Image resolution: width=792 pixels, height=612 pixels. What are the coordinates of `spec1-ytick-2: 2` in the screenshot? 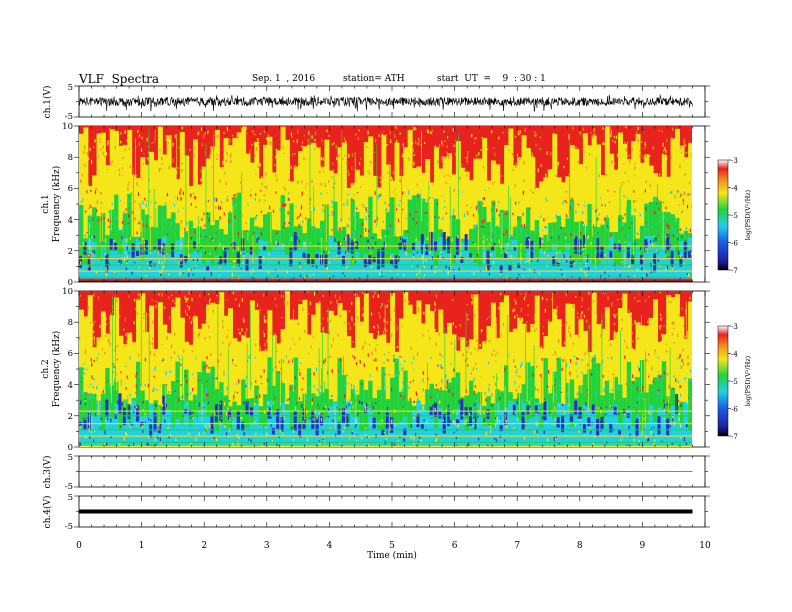 It's located at (70, 252).